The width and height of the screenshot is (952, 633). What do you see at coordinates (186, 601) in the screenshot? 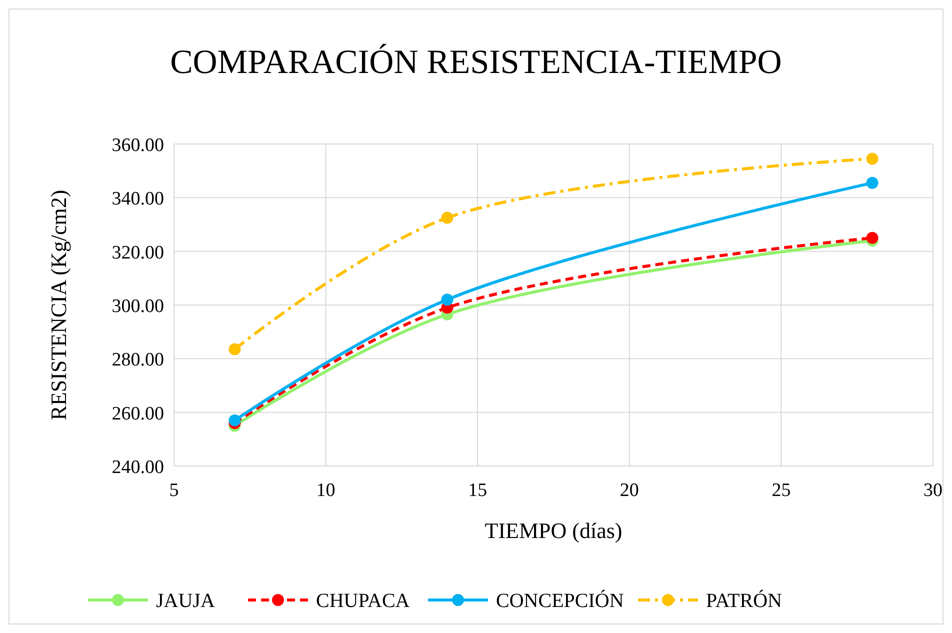
I see `legend-label: JAUJA` at bounding box center [186, 601].